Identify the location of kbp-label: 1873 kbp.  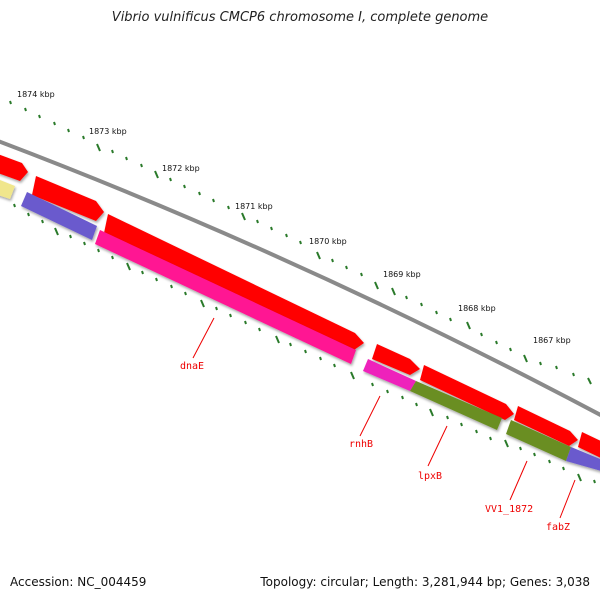
(108, 131).